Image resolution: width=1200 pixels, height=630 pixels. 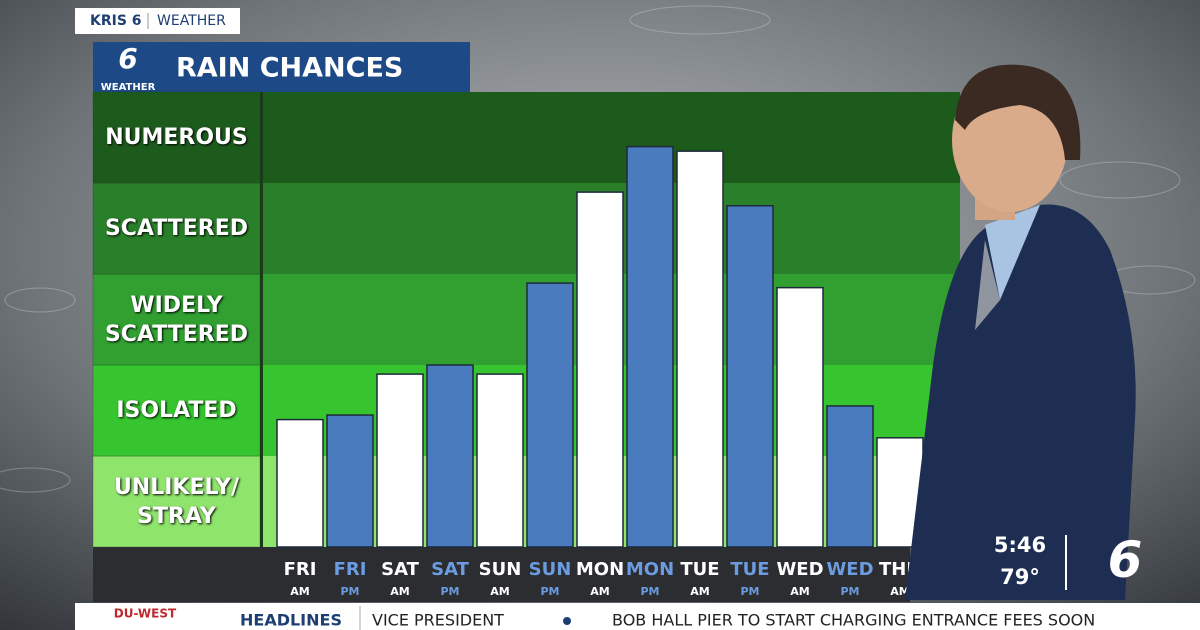 I want to click on y-tick-label: WIDELY SCATTERED, so click(x=176, y=319).